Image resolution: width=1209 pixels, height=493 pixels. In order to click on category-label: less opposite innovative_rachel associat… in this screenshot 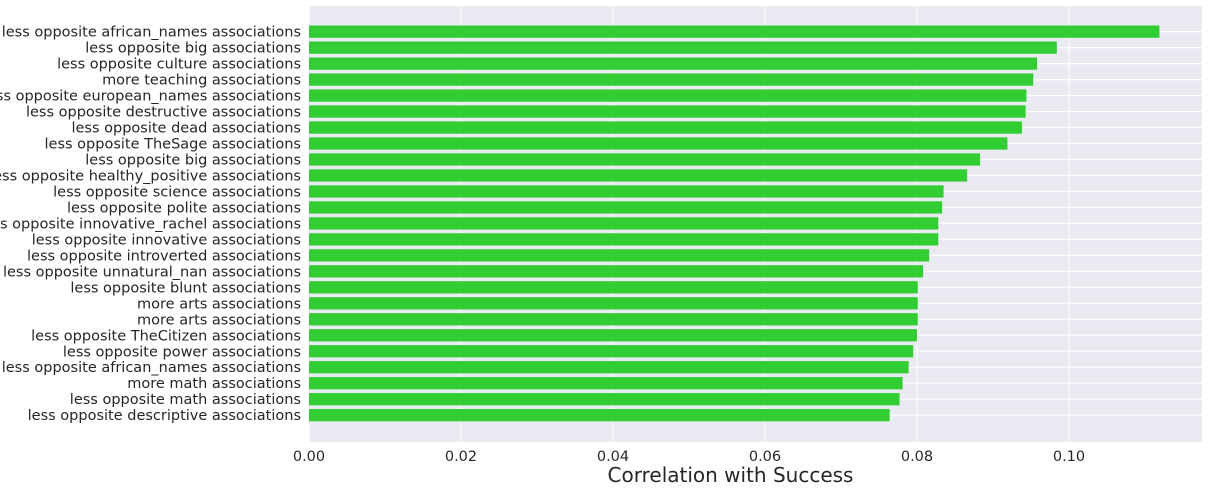, I will do `click(150, 224)`.